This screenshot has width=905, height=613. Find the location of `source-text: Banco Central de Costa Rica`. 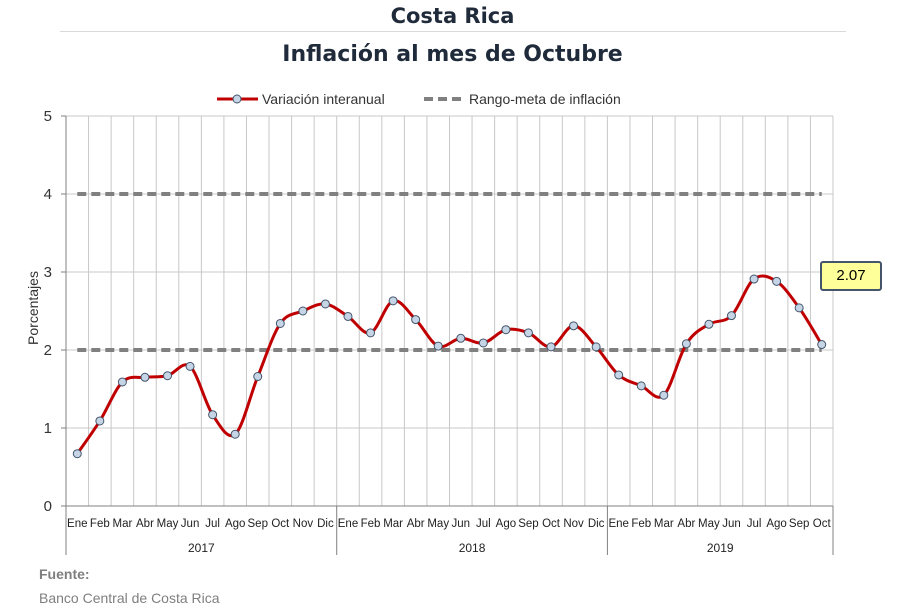

source-text: Banco Central de Costa Rica is located at coordinates (129, 598).